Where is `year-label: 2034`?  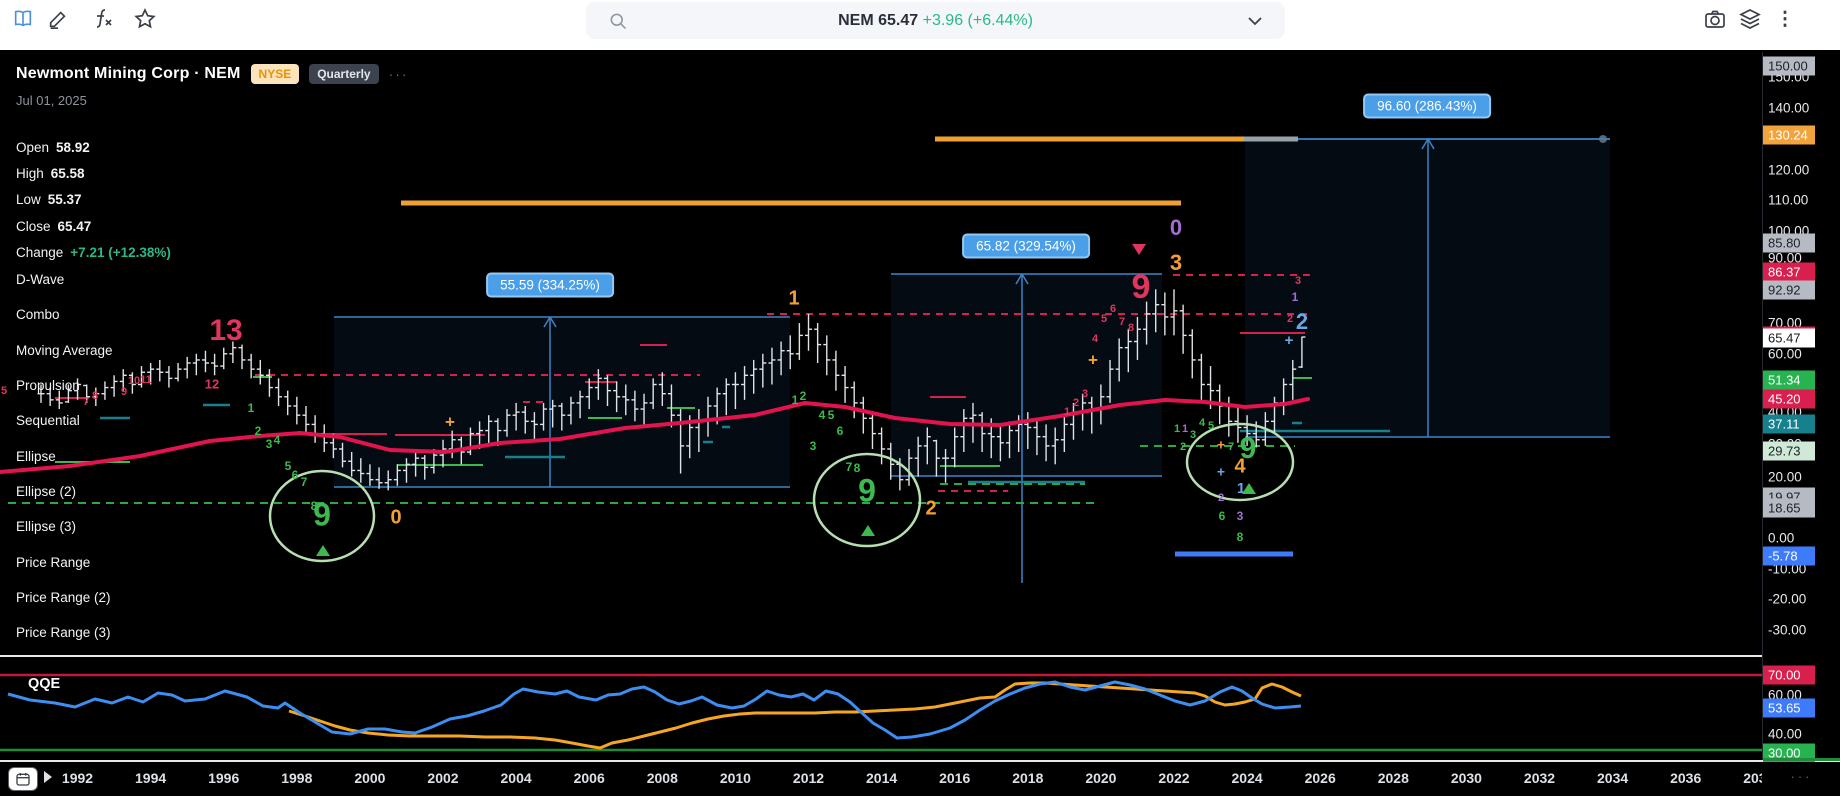 year-label: 2034 is located at coordinates (1613, 778).